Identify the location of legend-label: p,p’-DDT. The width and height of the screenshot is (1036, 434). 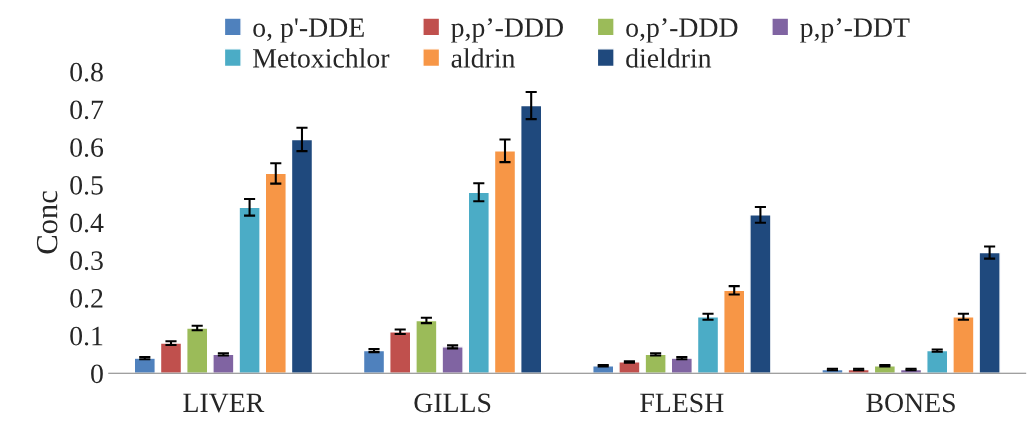
(855, 30).